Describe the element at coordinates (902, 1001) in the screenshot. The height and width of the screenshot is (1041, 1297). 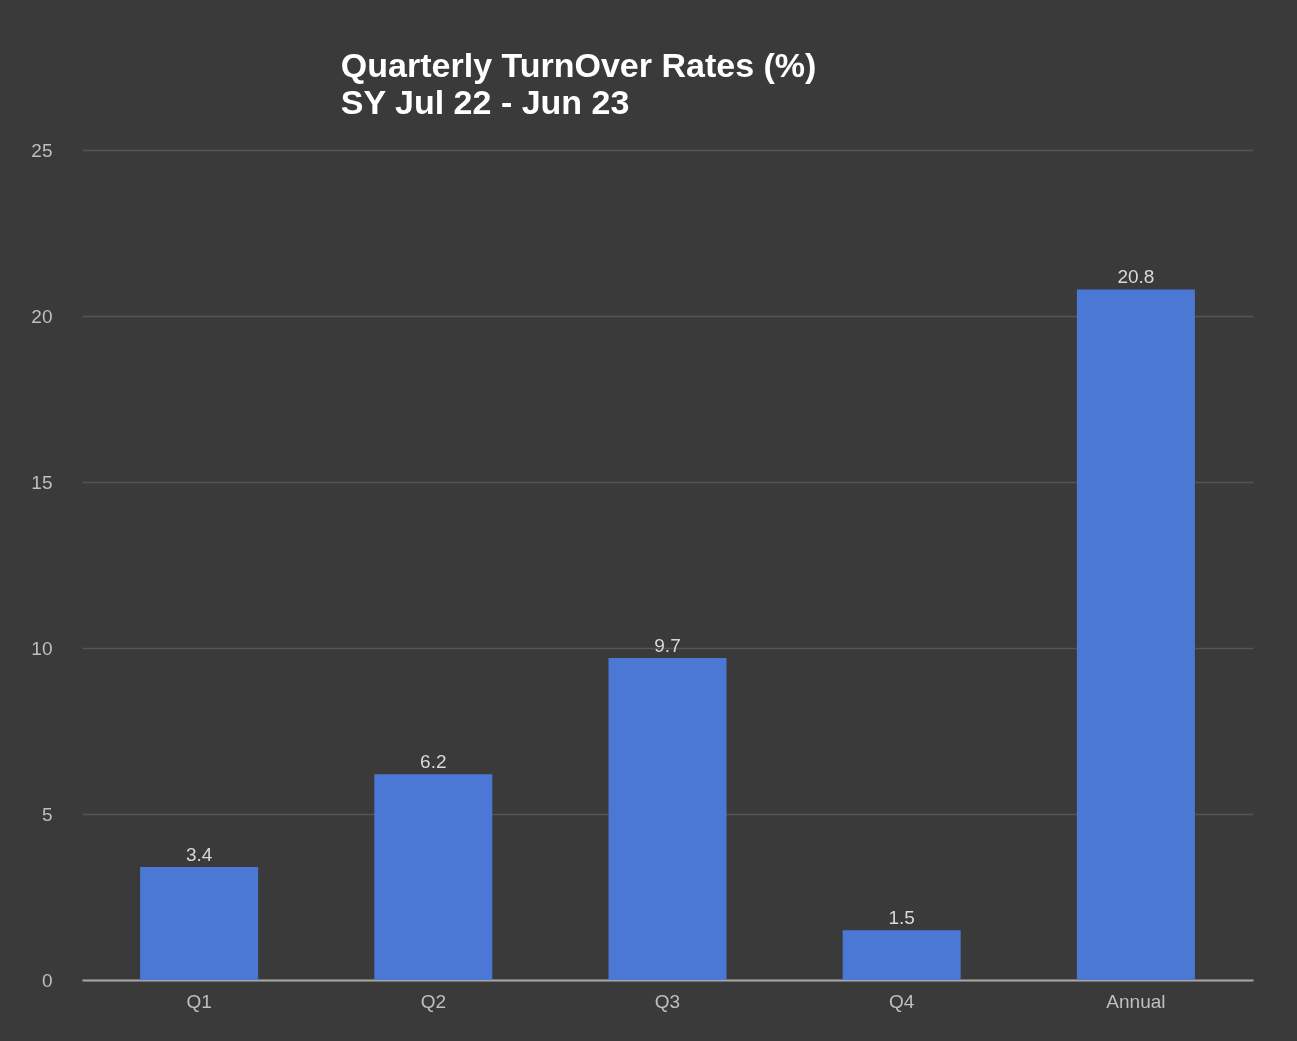
I see `x-tick-label: Q4` at that location.